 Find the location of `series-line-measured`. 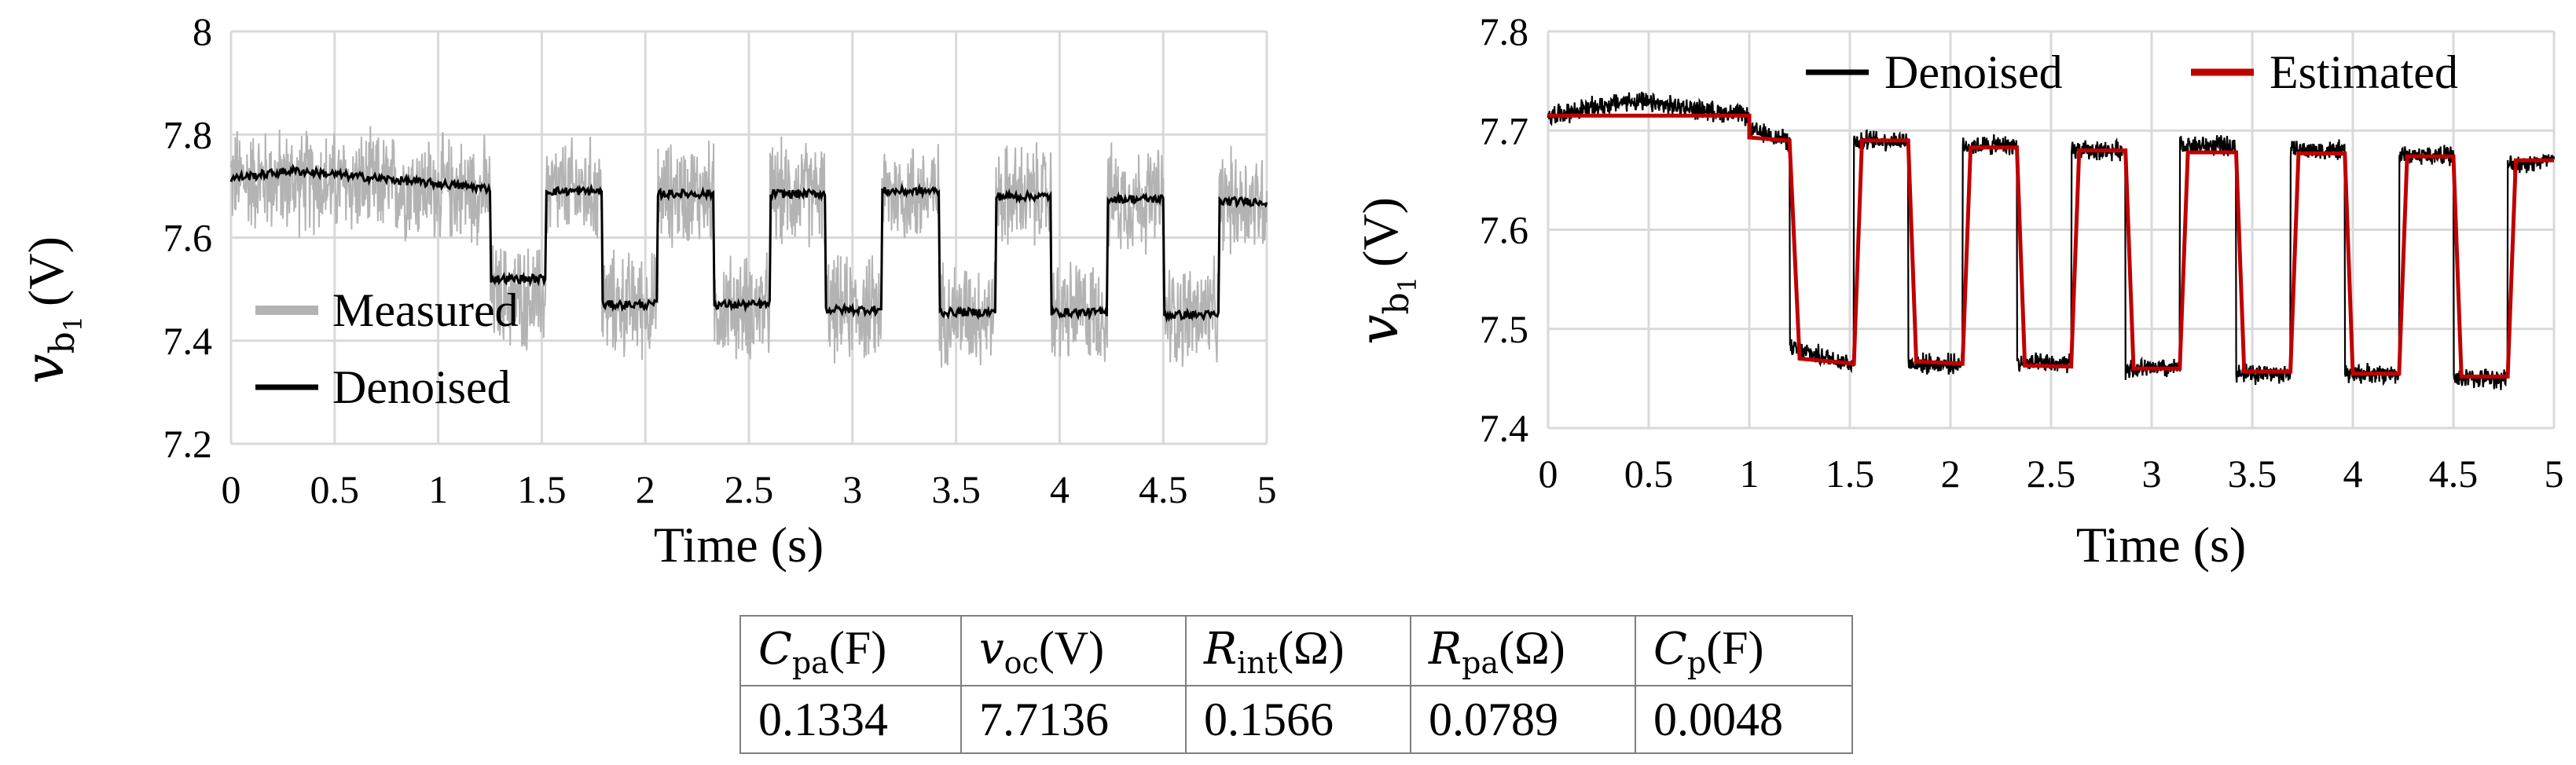

series-line-measured is located at coordinates (749, 247).